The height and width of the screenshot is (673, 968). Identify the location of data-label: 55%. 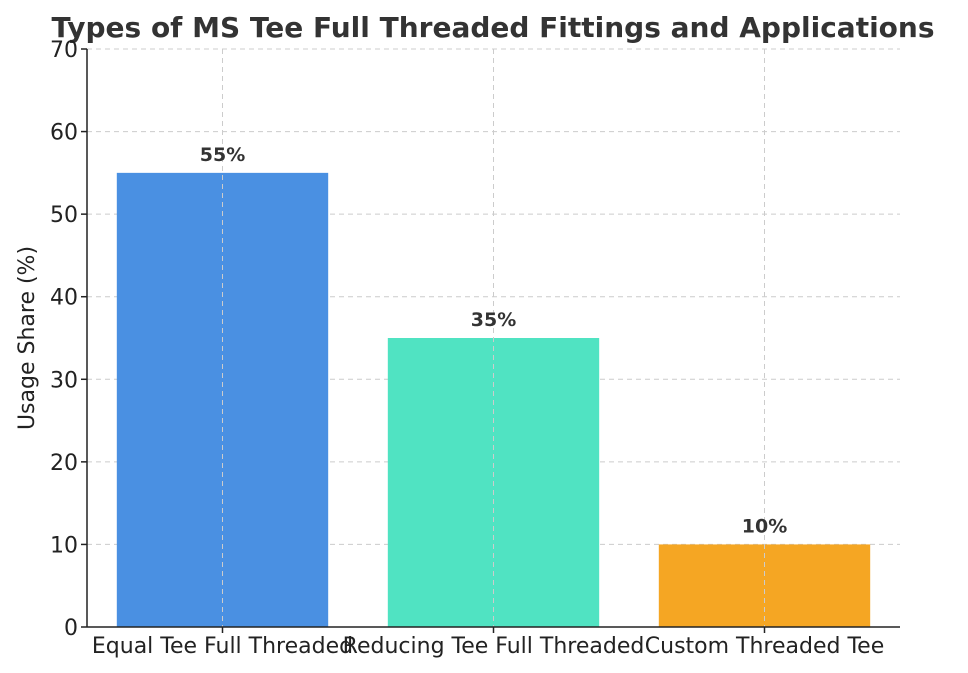
(222, 155).